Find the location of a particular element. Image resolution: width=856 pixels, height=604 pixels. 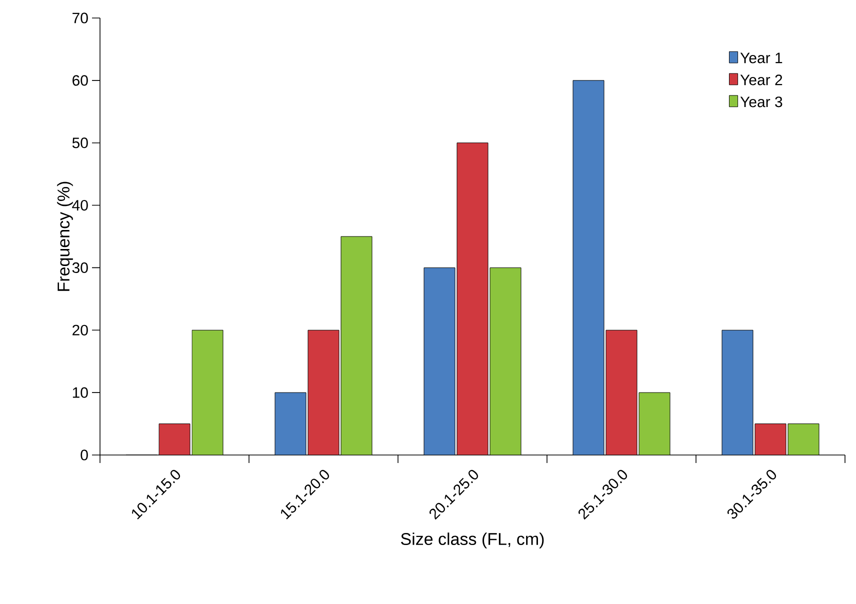

legend-label: Year 2 is located at coordinates (761, 80).